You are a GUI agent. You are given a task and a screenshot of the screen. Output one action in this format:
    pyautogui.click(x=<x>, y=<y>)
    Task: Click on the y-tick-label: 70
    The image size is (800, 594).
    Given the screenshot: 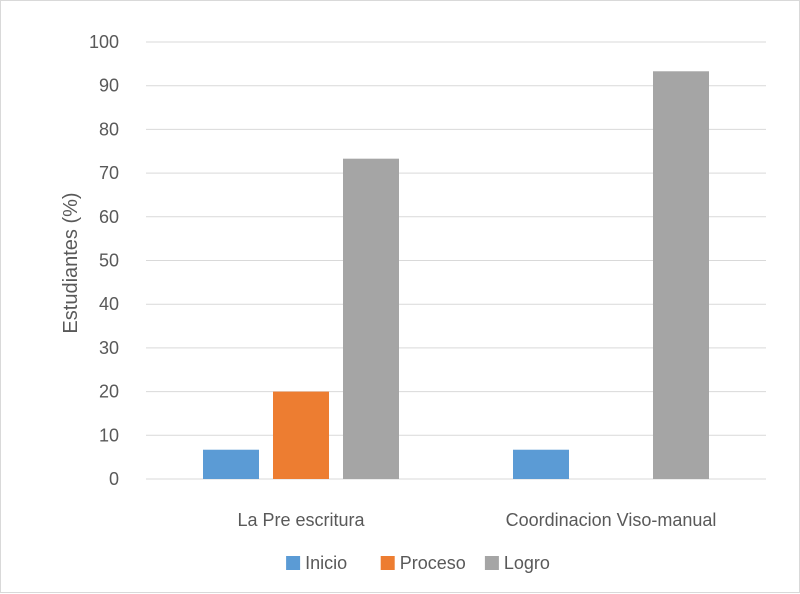 What is the action you would take?
    pyautogui.click(x=109, y=173)
    